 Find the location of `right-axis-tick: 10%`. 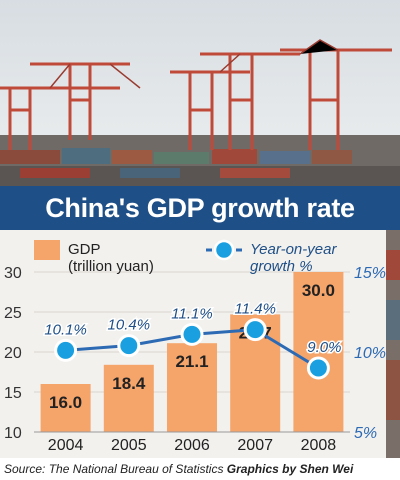

right-axis-tick: 10% is located at coordinates (370, 353).